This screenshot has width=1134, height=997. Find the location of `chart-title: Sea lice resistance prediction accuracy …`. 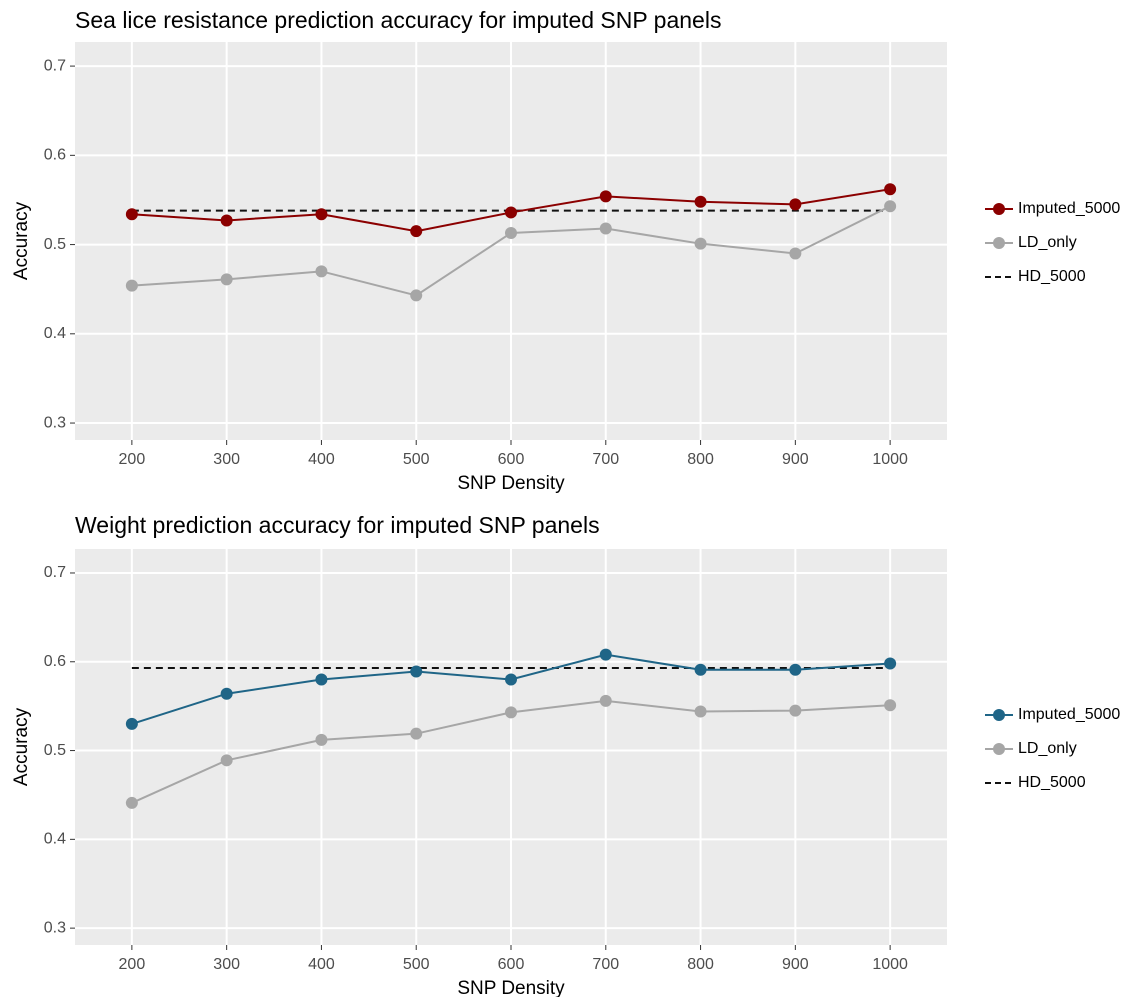

chart-title: Sea lice resistance prediction accuracy … is located at coordinates (398, 20).